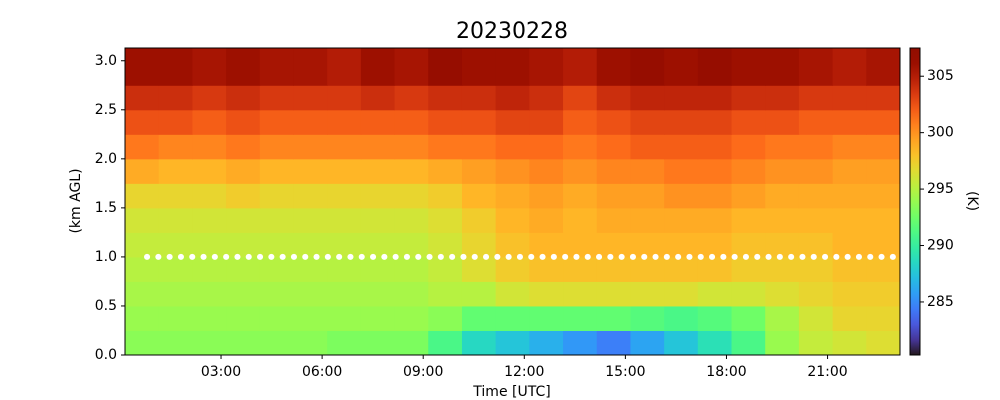 This screenshot has width=1000, height=400. I want to click on x-tick-label: 12:00, so click(524, 372).